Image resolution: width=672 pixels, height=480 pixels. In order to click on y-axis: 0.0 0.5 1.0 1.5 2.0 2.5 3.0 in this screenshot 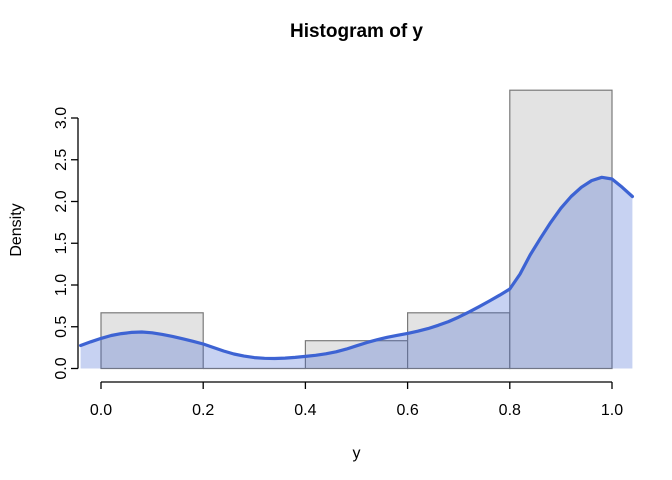, I will do `click(66, 243)`.